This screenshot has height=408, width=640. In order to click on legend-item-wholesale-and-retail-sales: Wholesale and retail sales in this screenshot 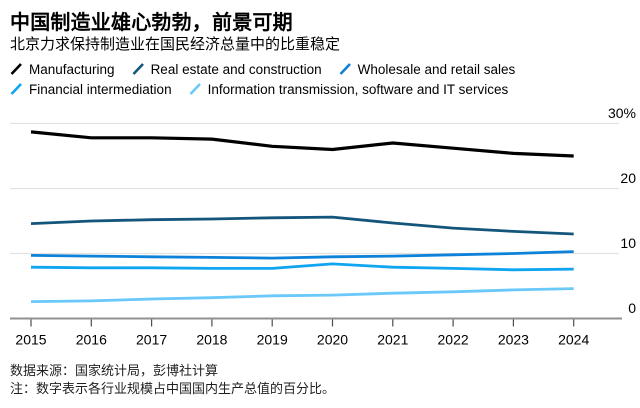, I will do `click(427, 69)`.